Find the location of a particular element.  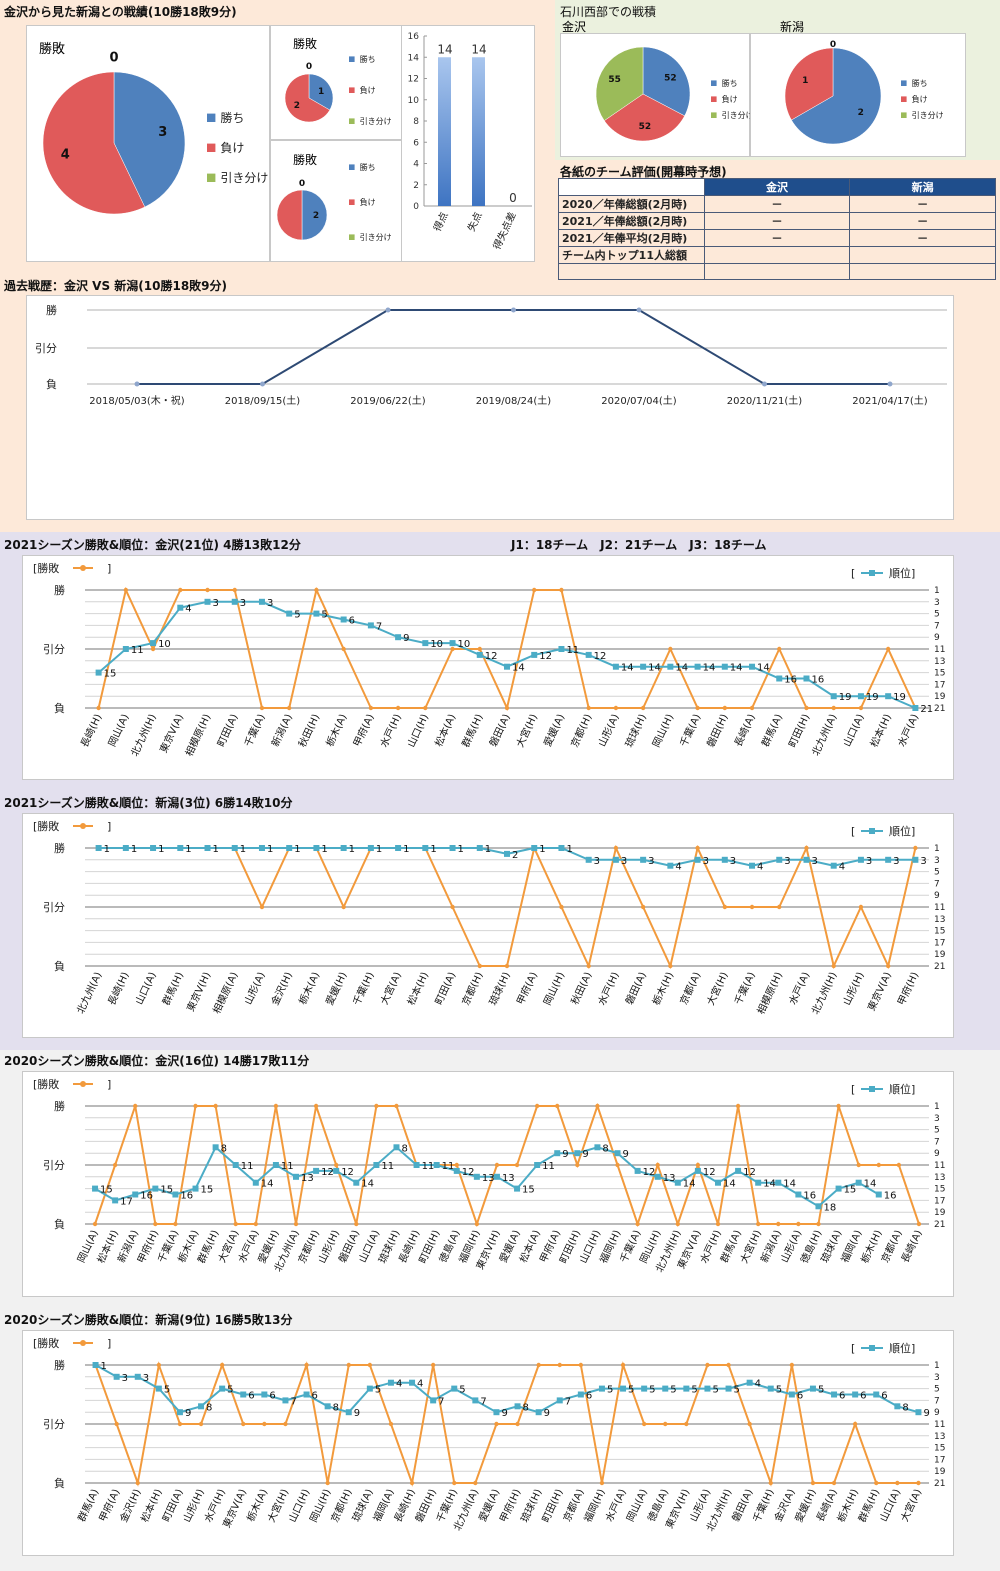

legend-label: 負け is located at coordinates (368, 90).